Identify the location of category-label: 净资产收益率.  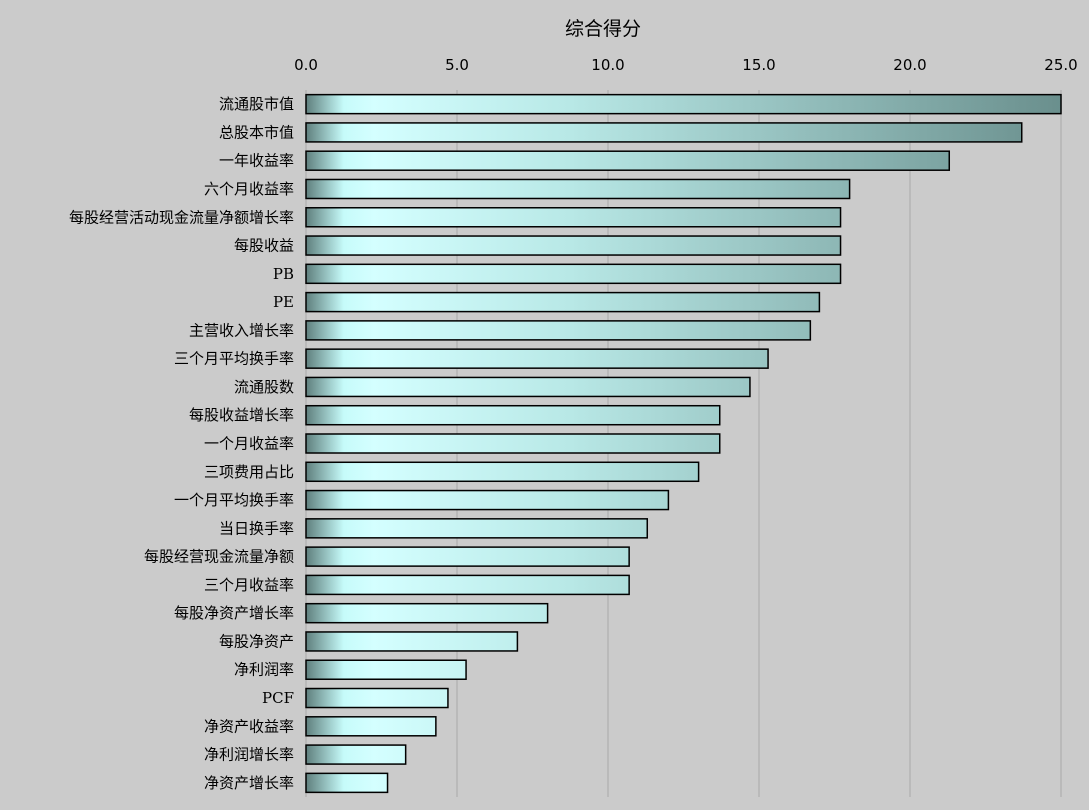
(249, 726).